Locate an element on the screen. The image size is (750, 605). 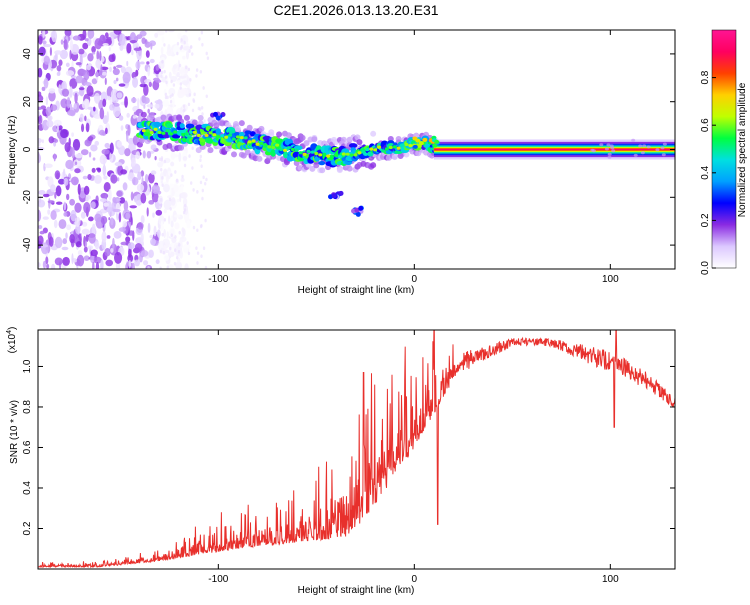
colorbar-tick-label: 0.4 is located at coordinates (705, 172).